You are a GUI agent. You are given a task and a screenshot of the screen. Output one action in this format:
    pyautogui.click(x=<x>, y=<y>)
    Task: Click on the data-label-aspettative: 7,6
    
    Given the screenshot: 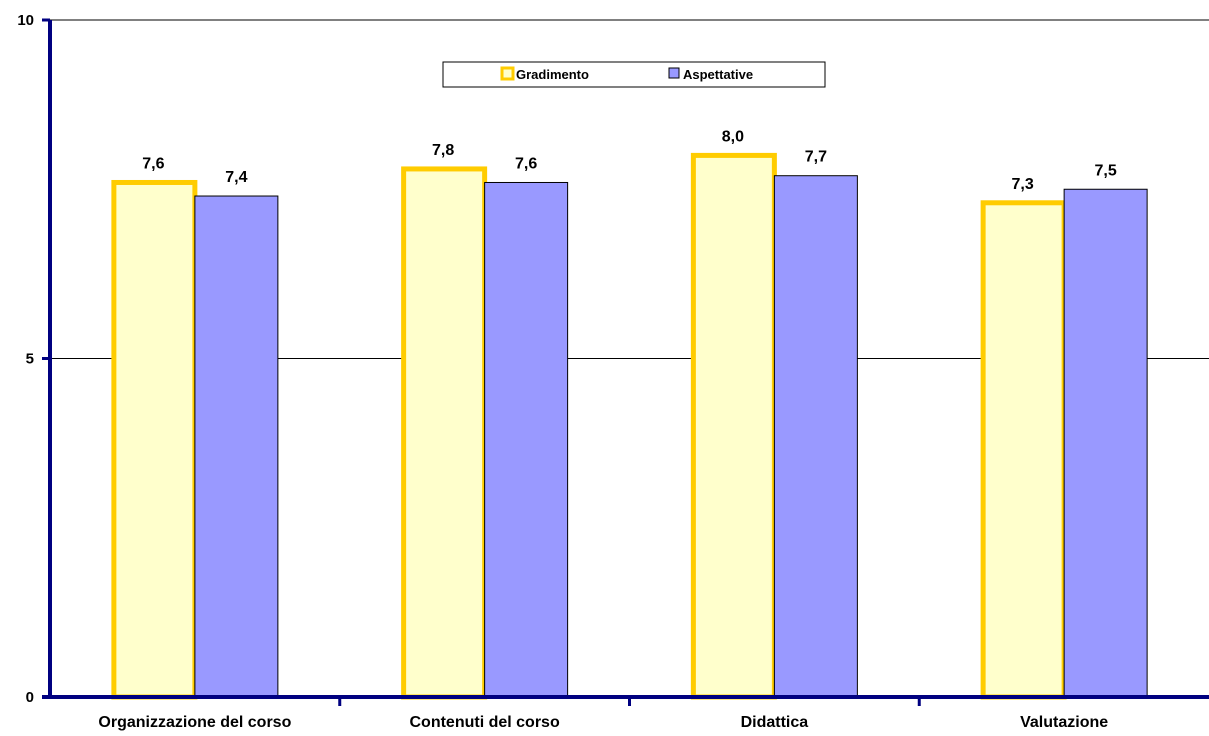 What is the action you would take?
    pyautogui.click(x=526, y=163)
    